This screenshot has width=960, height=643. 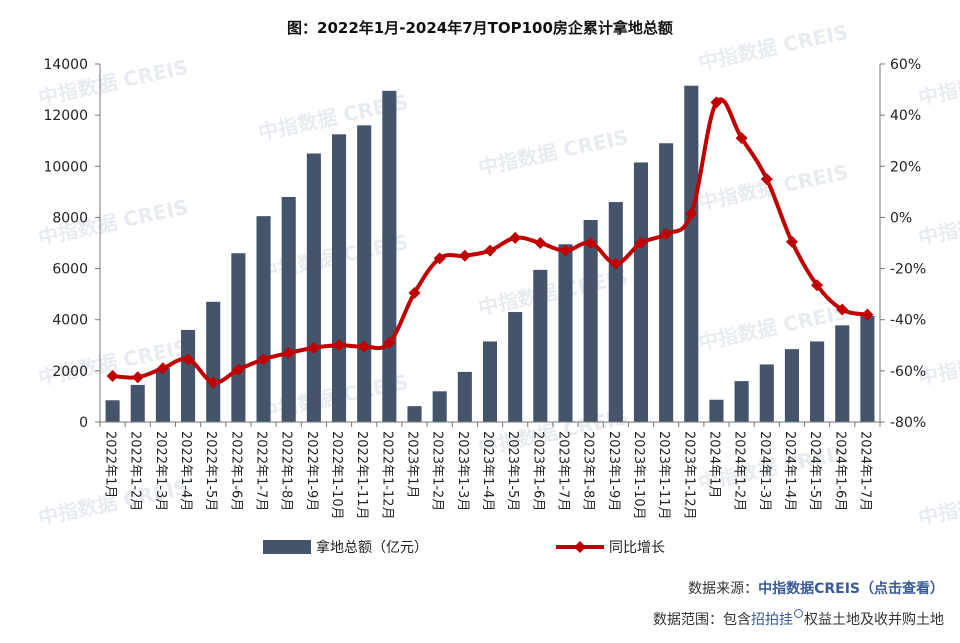 I want to click on x-tick-label: 2024年1-4月, so click(x=789, y=471).